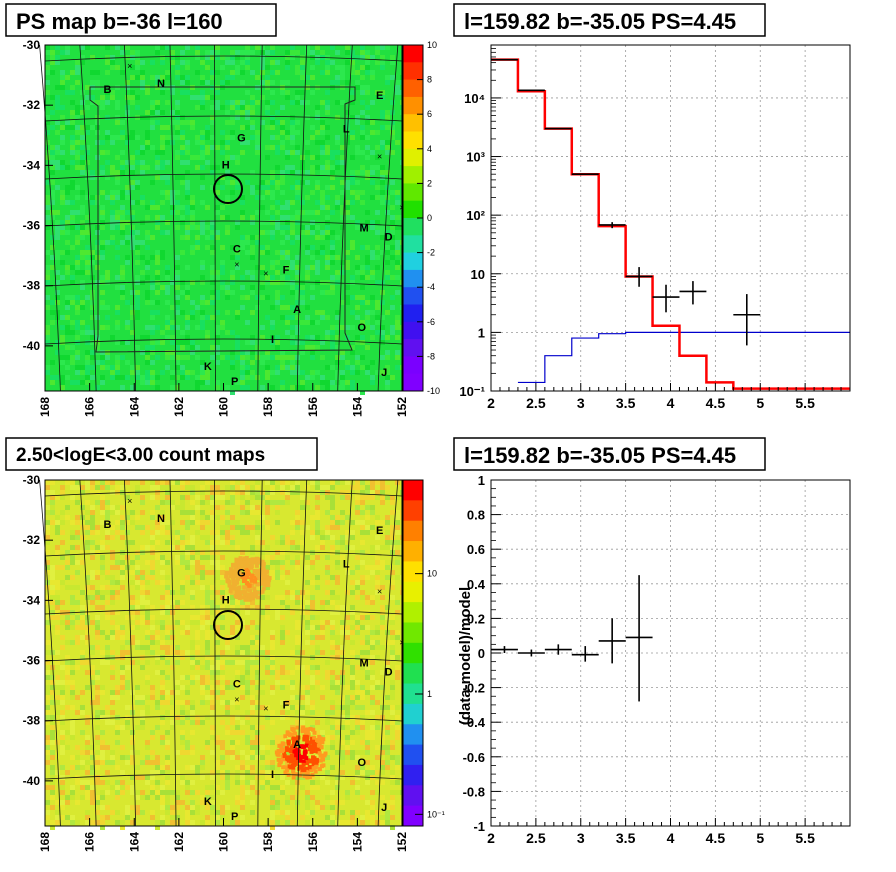 Image resolution: width=896 pixels, height=872 pixels. What do you see at coordinates (346, 129) in the screenshot?
I see `source-label-l: L` at bounding box center [346, 129].